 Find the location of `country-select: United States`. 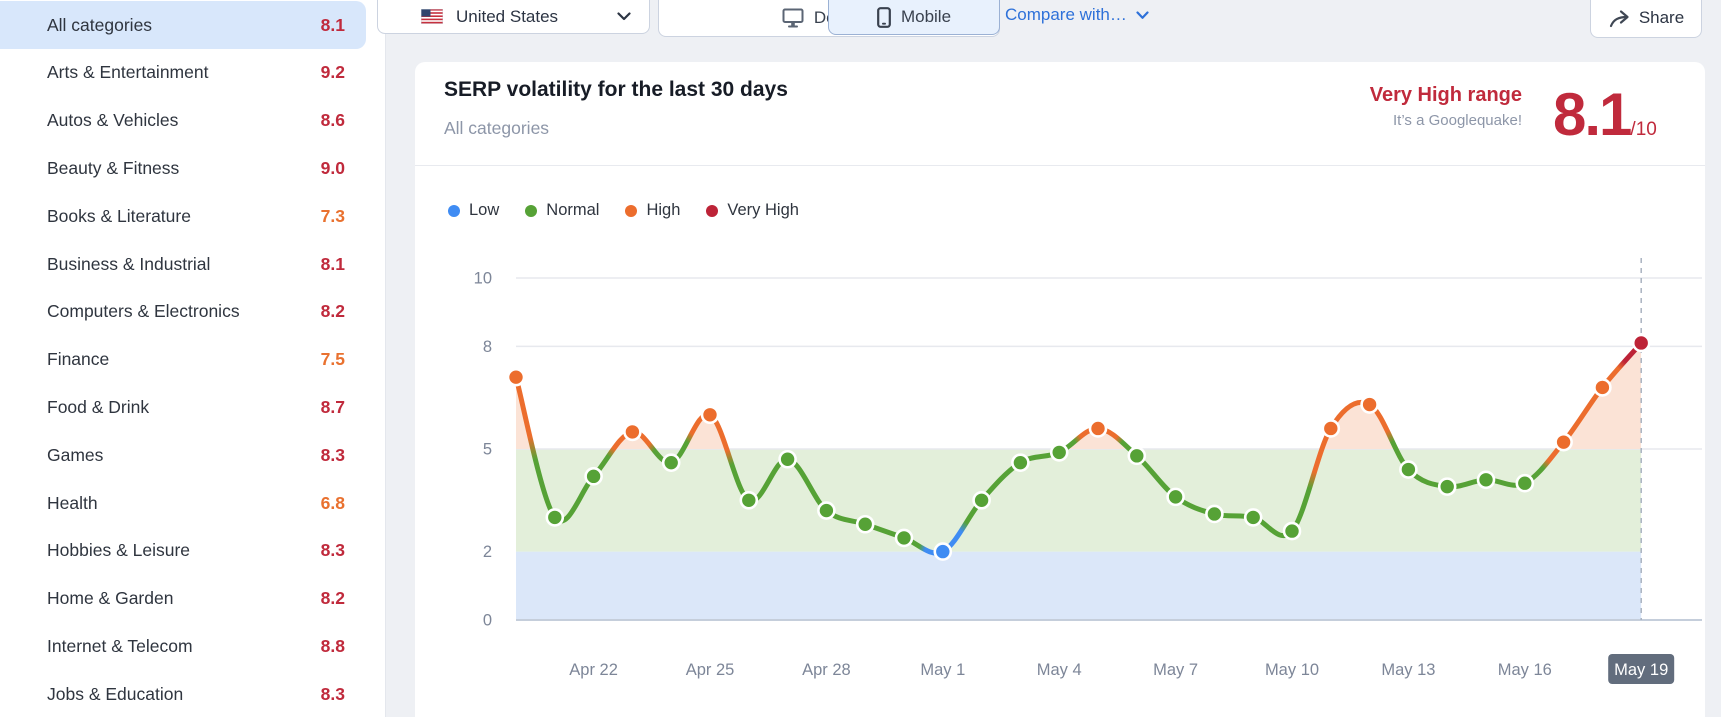

country-select: United States is located at coordinates (513, 17).